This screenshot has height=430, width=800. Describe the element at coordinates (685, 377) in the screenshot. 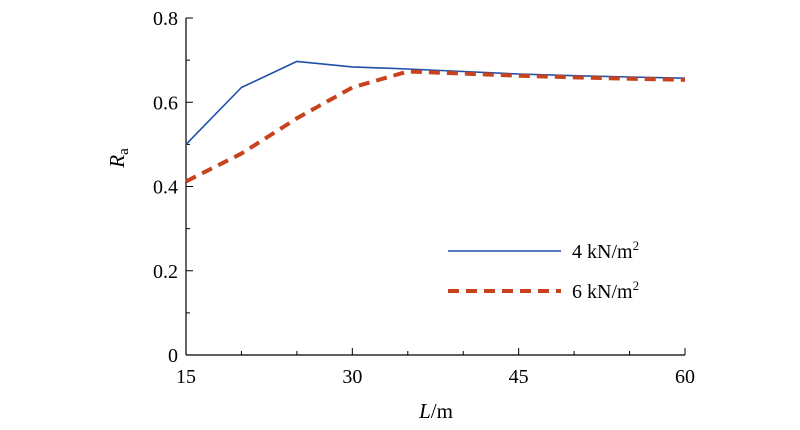

I see `x-tick-label: 60` at that location.